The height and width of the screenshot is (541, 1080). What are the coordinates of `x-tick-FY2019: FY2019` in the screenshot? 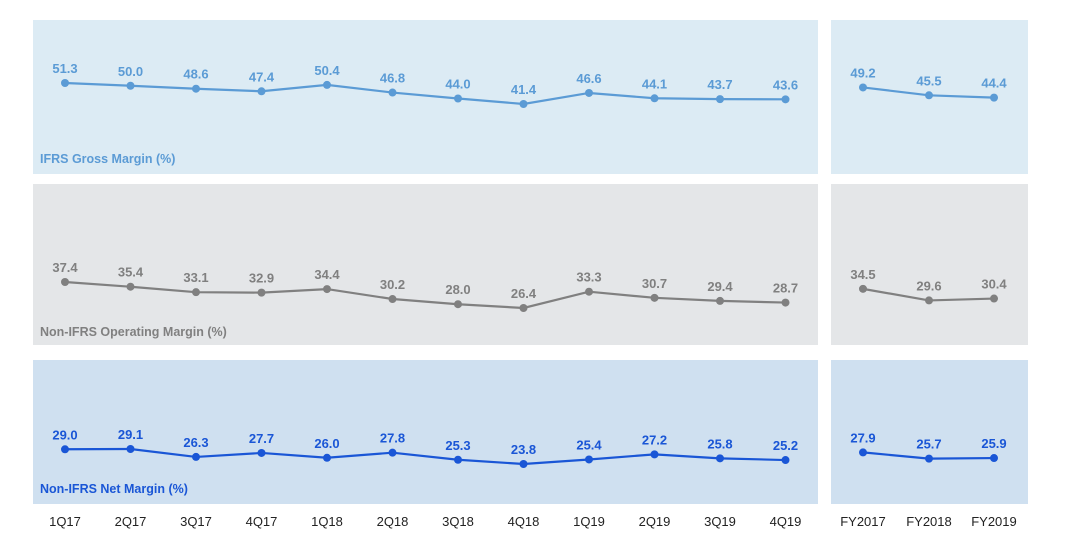 It's located at (994, 521).